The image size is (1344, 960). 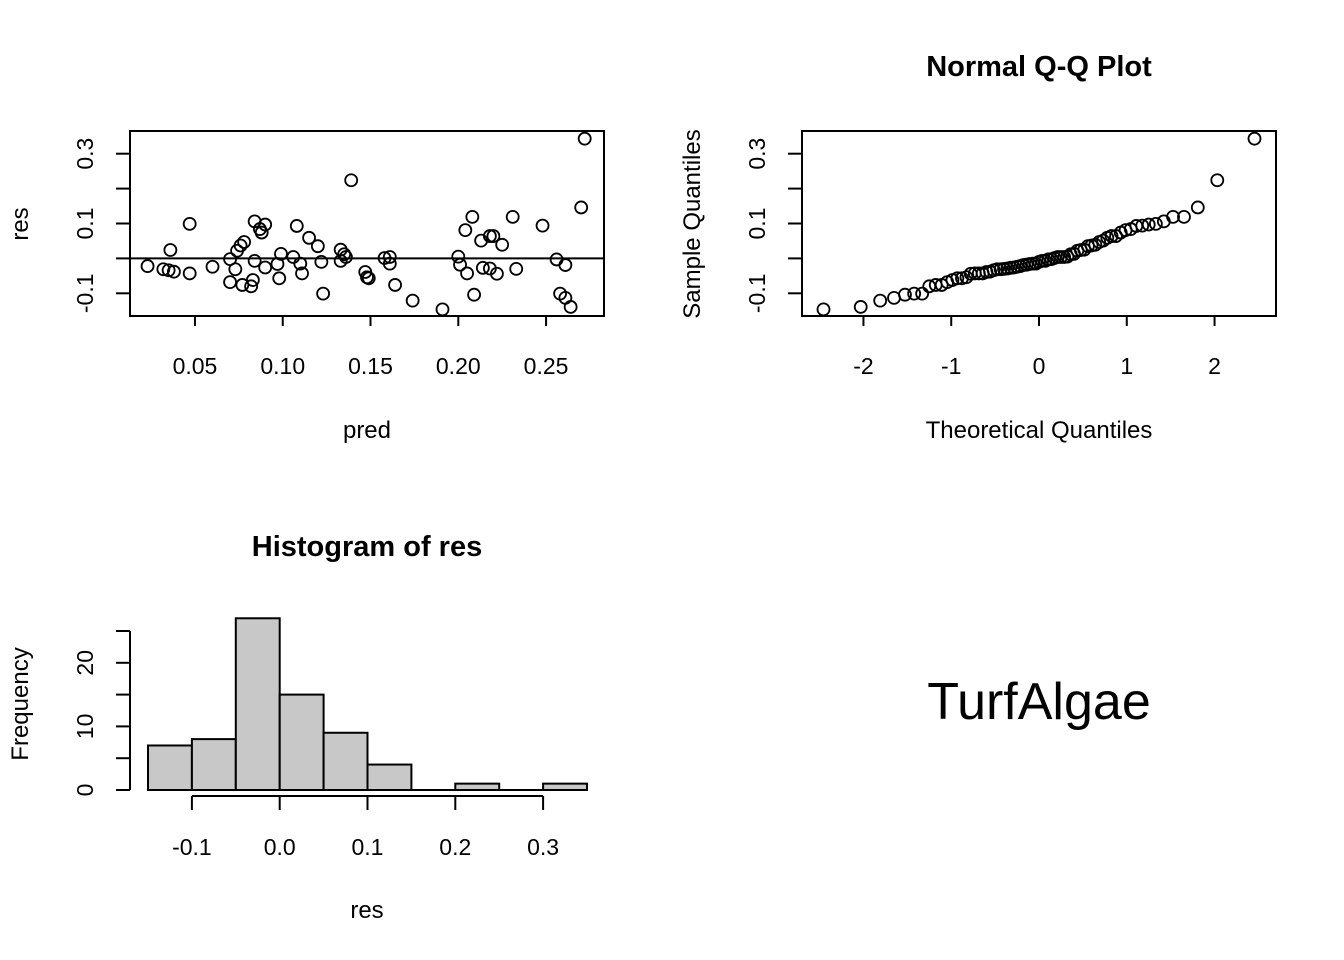 What do you see at coordinates (1039, 430) in the screenshot?
I see `plot2-xlabel: Theoretical Quantiles` at bounding box center [1039, 430].